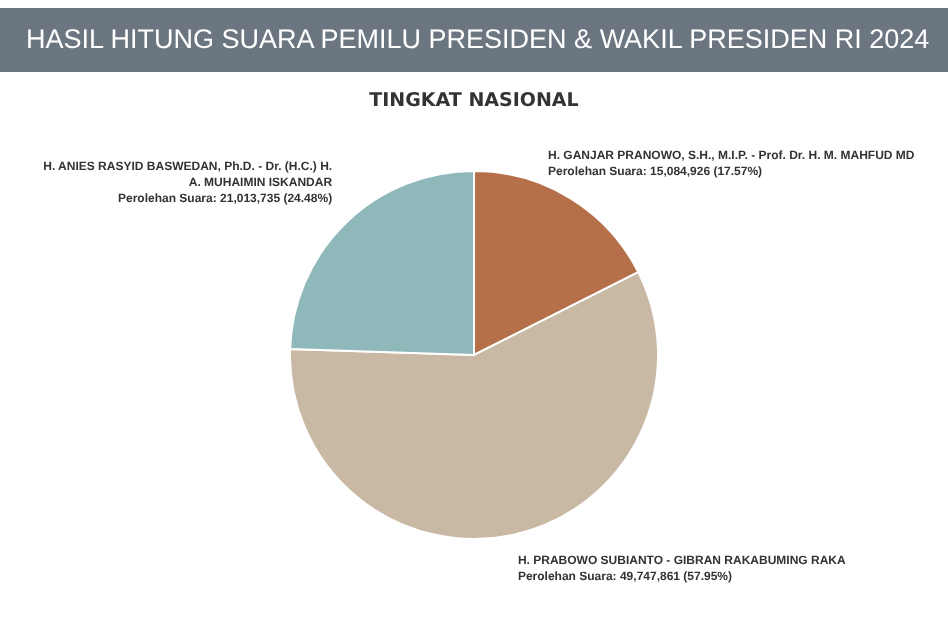  I want to click on chart-subtitle: TINGKAT NASIONAL, so click(474, 103).